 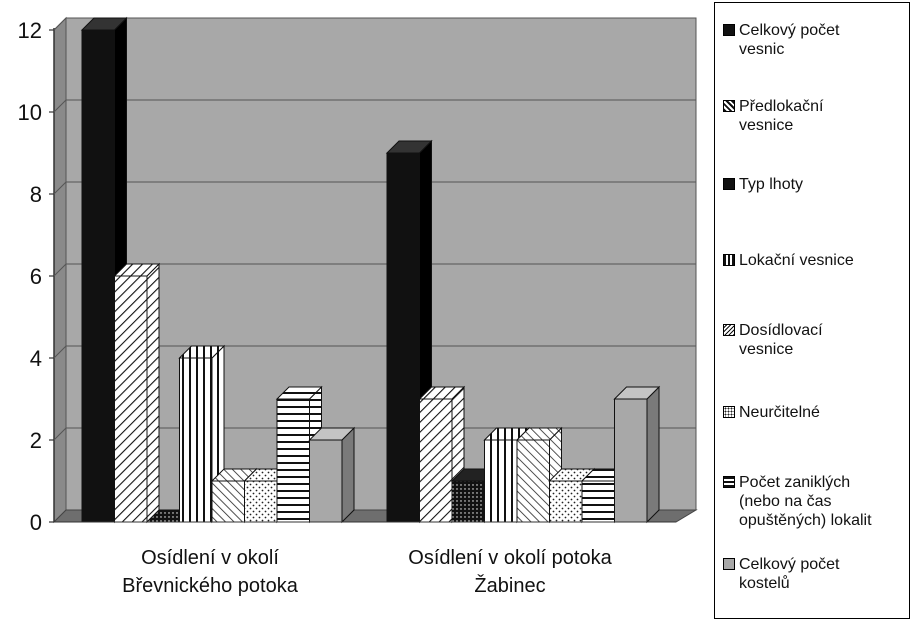 I want to click on y-tick-label: 8, so click(x=36, y=194).